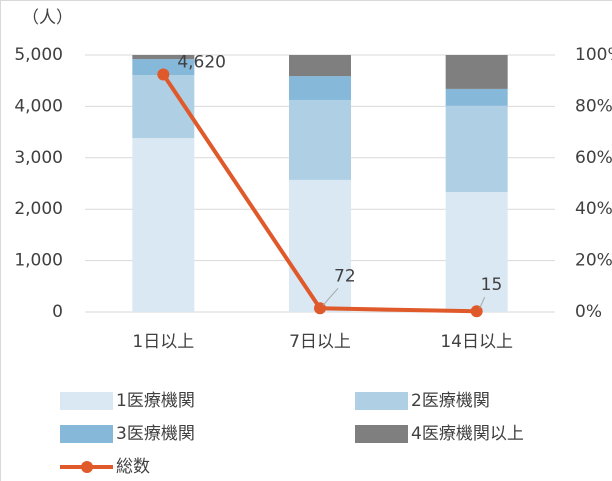  I want to click on y-axis-label: （人）, so click(47, 18).